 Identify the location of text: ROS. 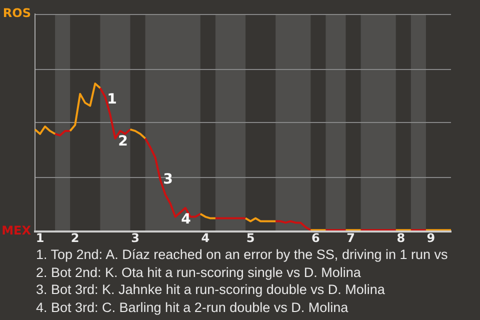
(16, 13).